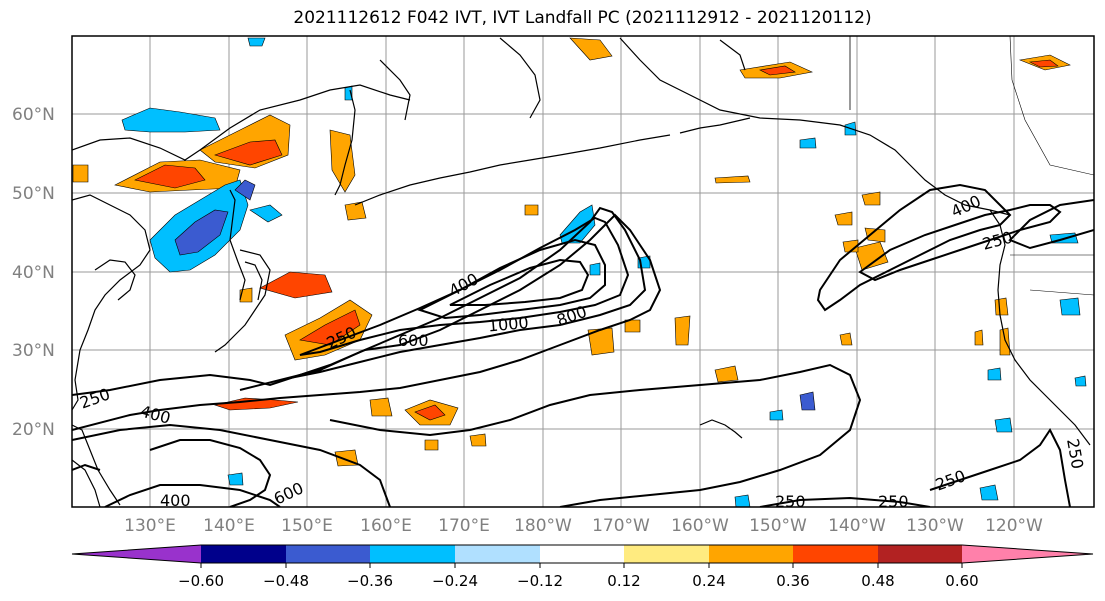 This screenshot has height=601, width=1105. What do you see at coordinates (508, 324) in the screenshot?
I see `contour-label: 1000` at bounding box center [508, 324].